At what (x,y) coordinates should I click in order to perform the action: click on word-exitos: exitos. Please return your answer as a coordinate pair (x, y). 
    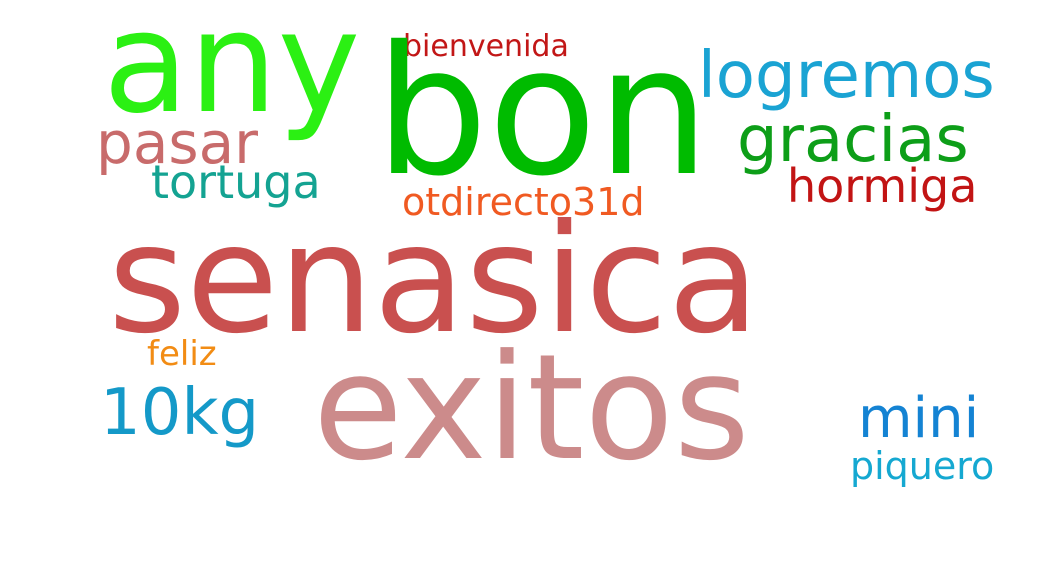
    Looking at the image, I should click on (531, 408).